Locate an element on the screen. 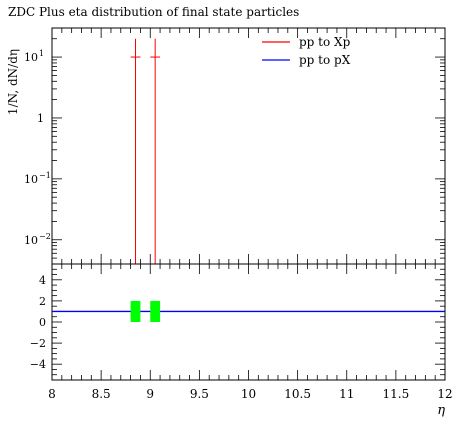 This screenshot has width=461, height=422. ratio-y-tick-label: −2 is located at coordinates (38, 343).